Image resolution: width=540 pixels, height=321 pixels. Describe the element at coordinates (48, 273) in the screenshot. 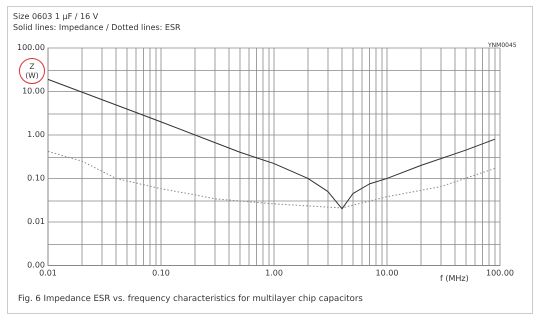

I see `x-tick-label: 0.01` at that location.